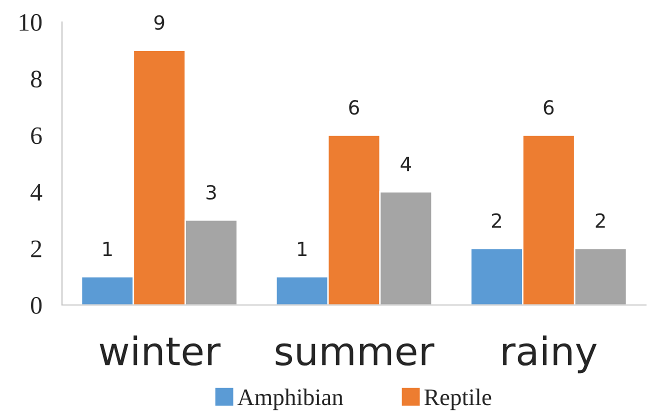  Describe the element at coordinates (36, 192) in the screenshot. I see `y-tick-label: 4` at that location.